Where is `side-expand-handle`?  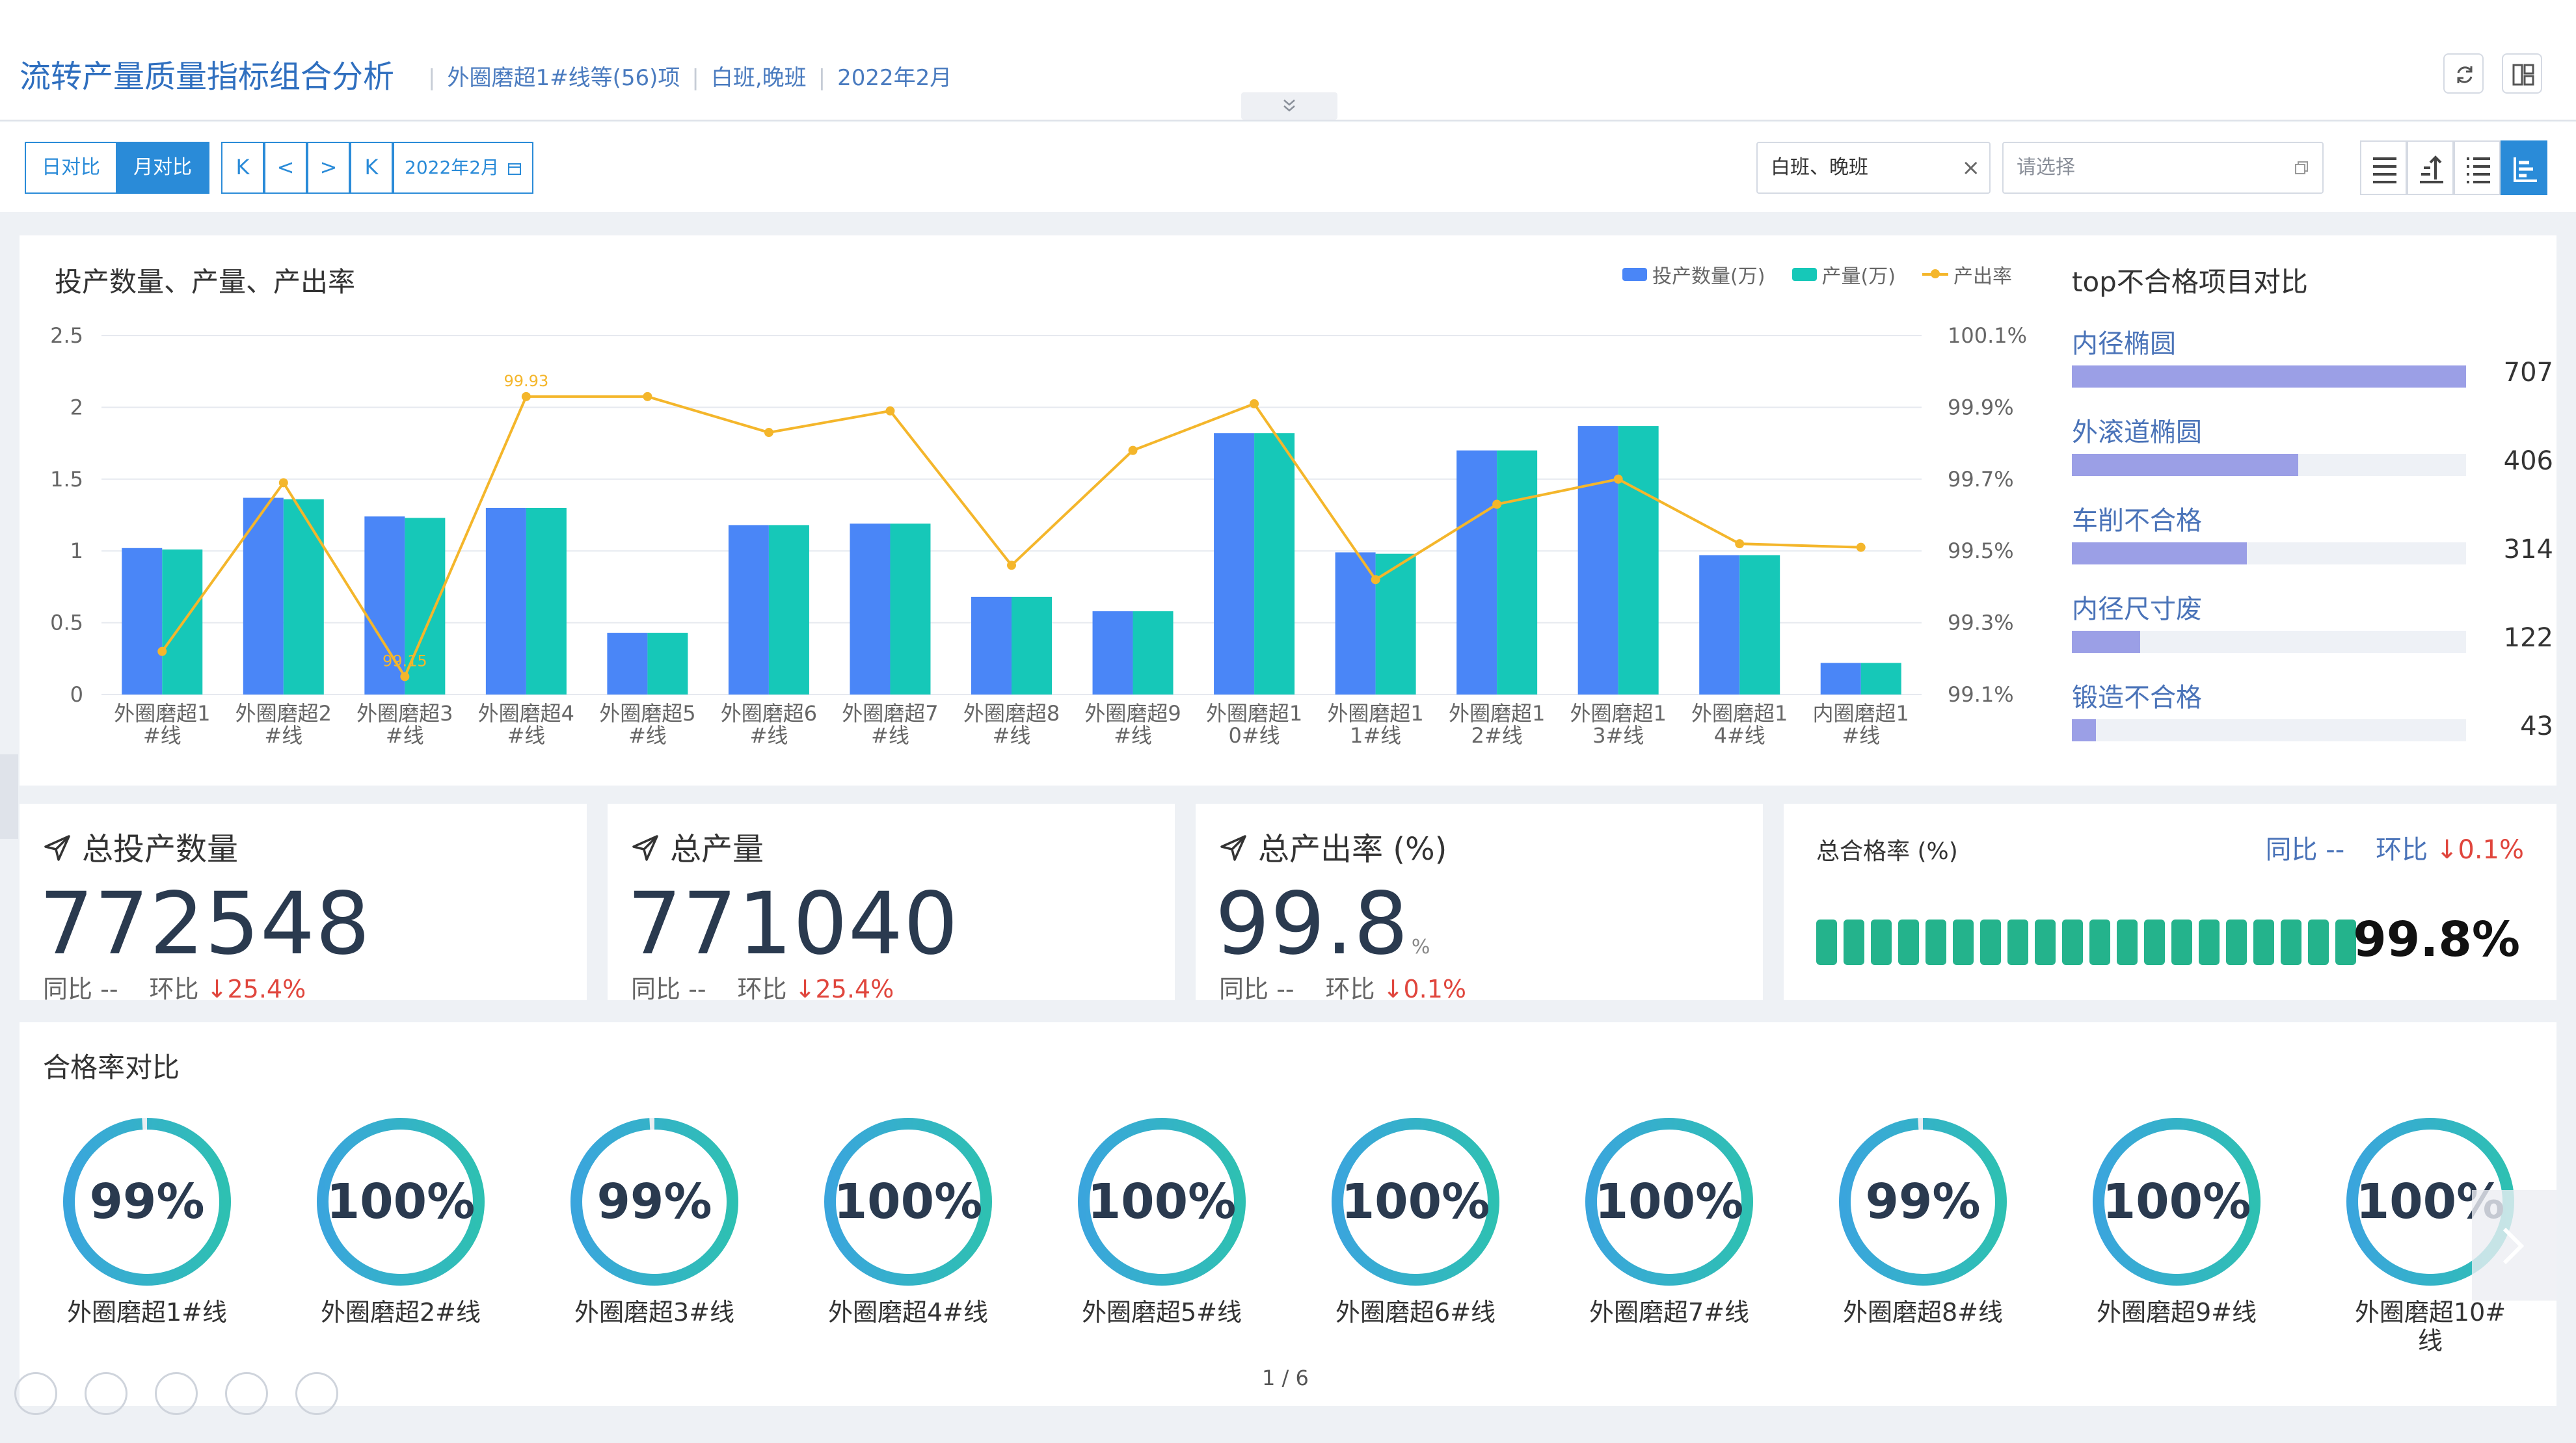 side-expand-handle is located at coordinates (9, 796).